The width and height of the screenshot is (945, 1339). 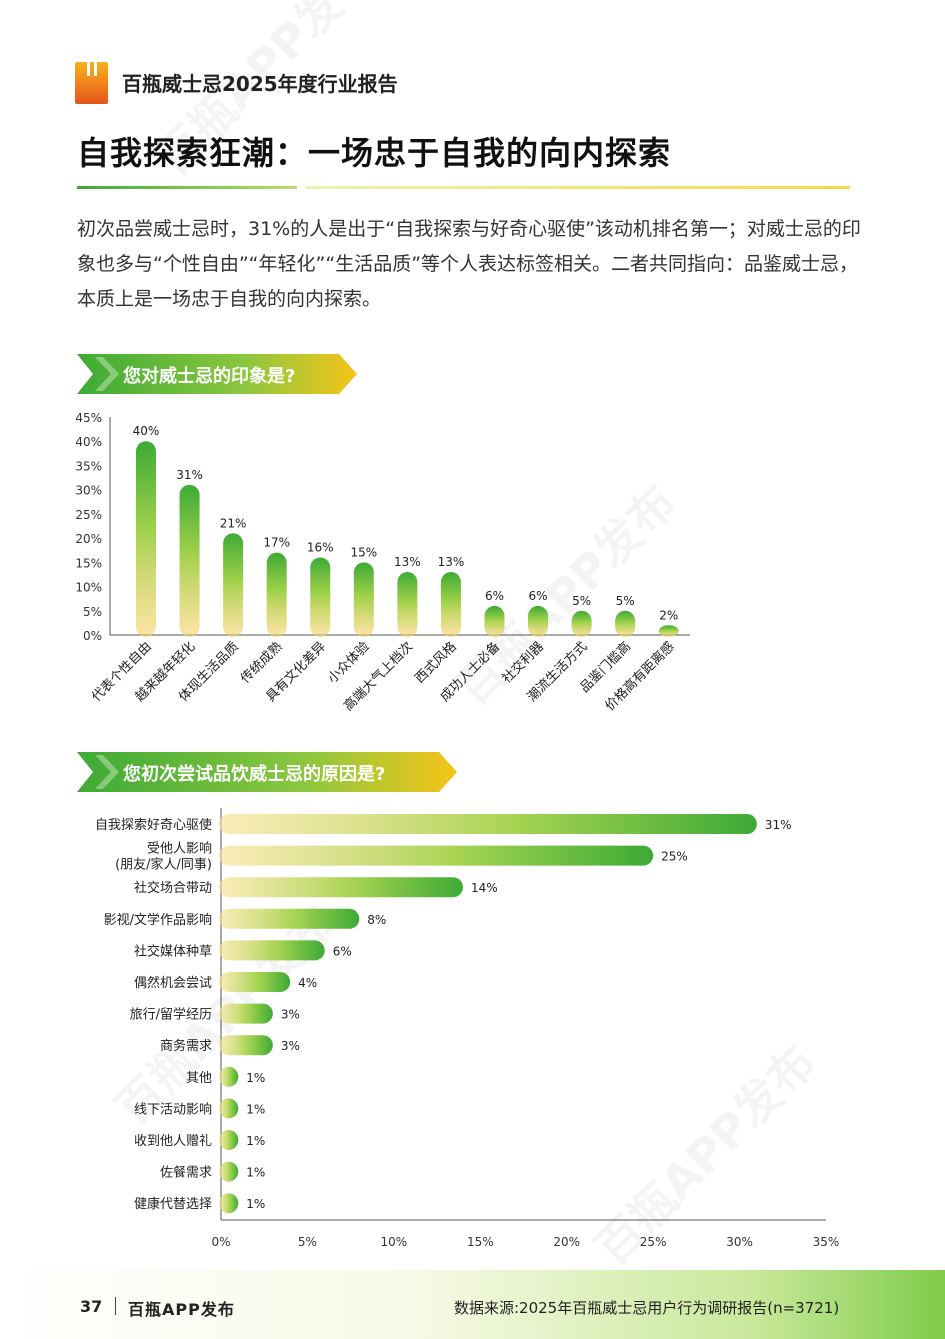 I want to click on y-category-label: 自我探索好奇心驱使, so click(x=153, y=825).